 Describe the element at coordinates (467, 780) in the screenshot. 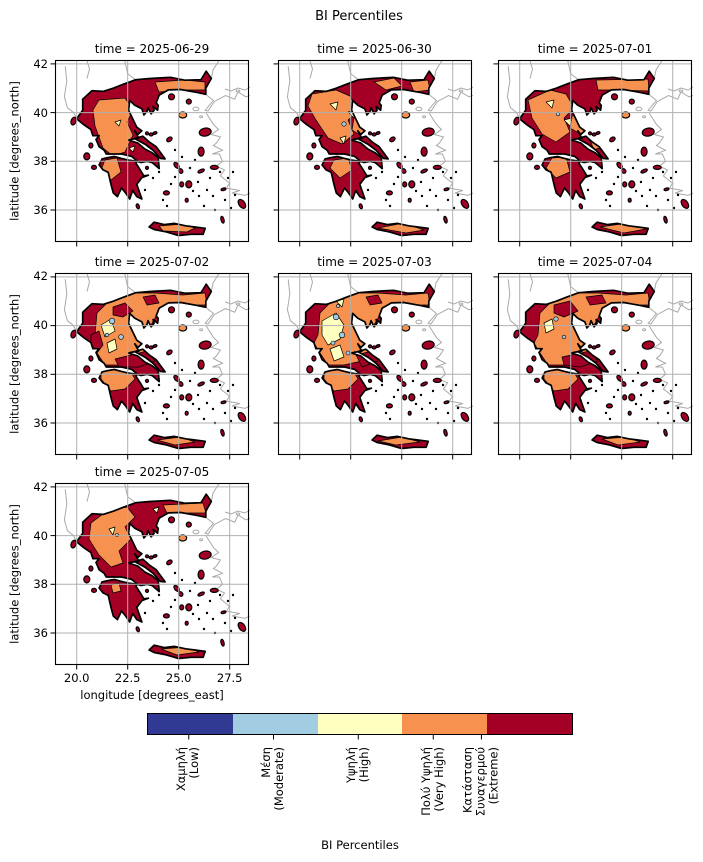

I see `colorbar-tick-label-line: Κατάσταση` at that location.